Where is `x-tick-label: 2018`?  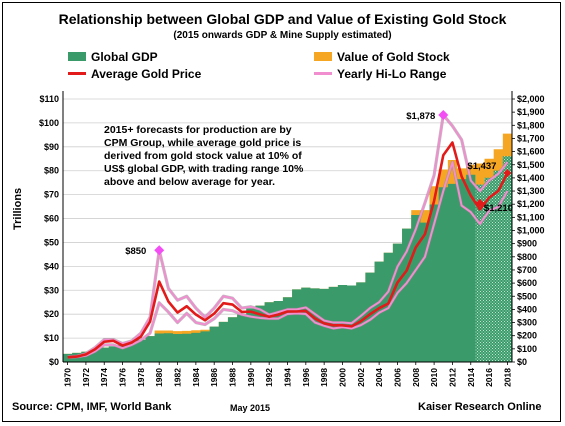 x-tick-label: 2018 is located at coordinates (507, 377).